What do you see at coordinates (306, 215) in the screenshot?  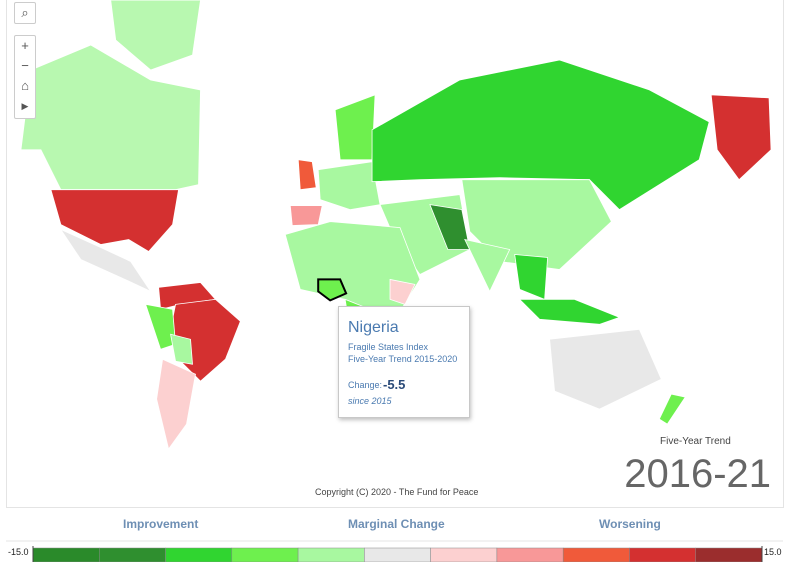 I see `spain` at bounding box center [306, 215].